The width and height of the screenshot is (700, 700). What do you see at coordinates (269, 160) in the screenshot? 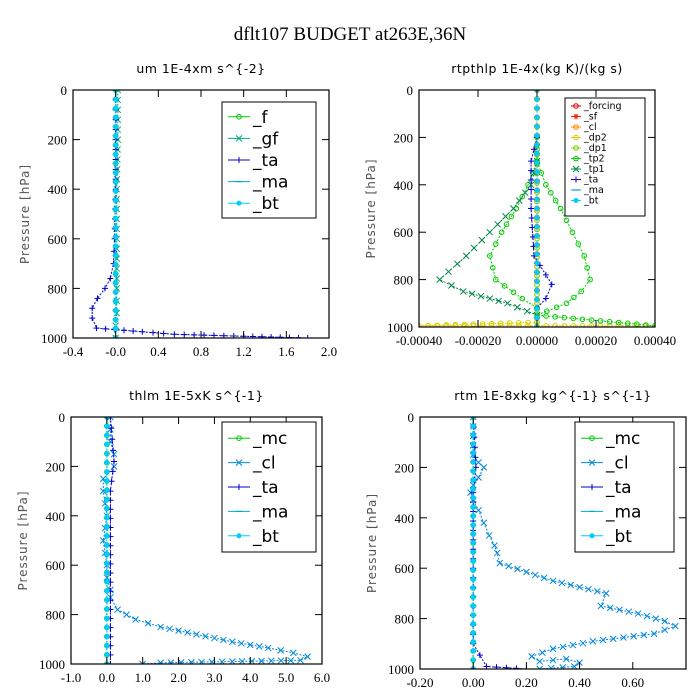
I see `legend: _f_gf_ta_ma_bt` at bounding box center [269, 160].